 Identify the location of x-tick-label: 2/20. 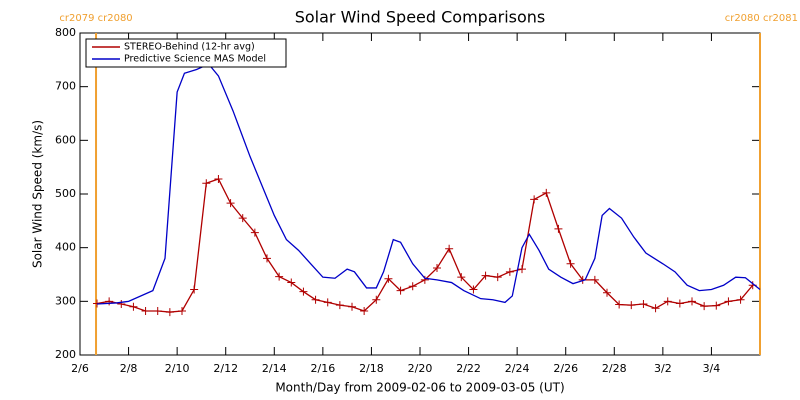
(420, 368).